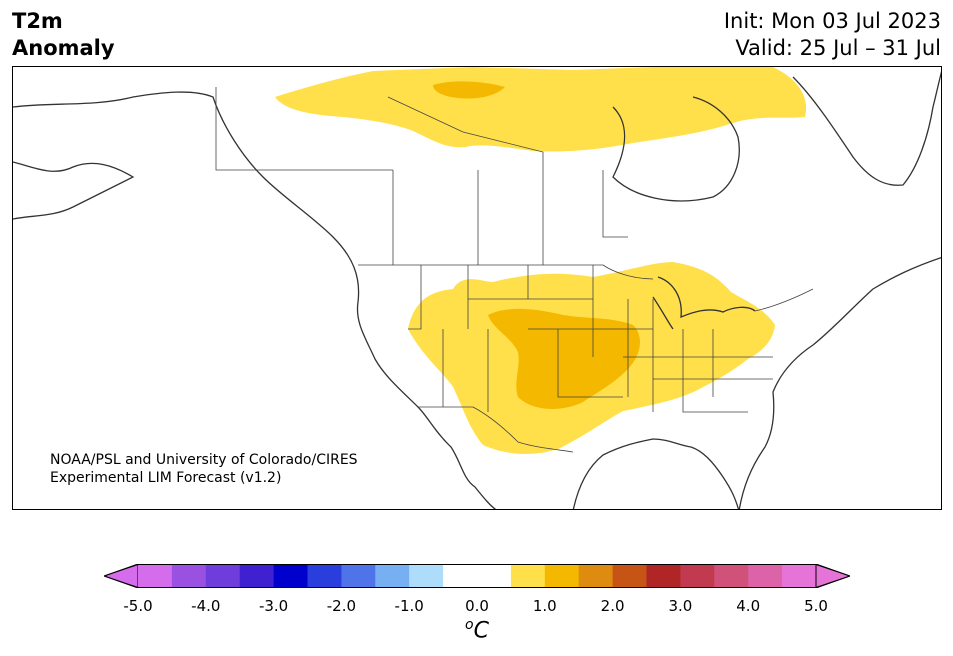 The width and height of the screenshot is (953, 656). I want to click on colorbar-outline, so click(477, 576).